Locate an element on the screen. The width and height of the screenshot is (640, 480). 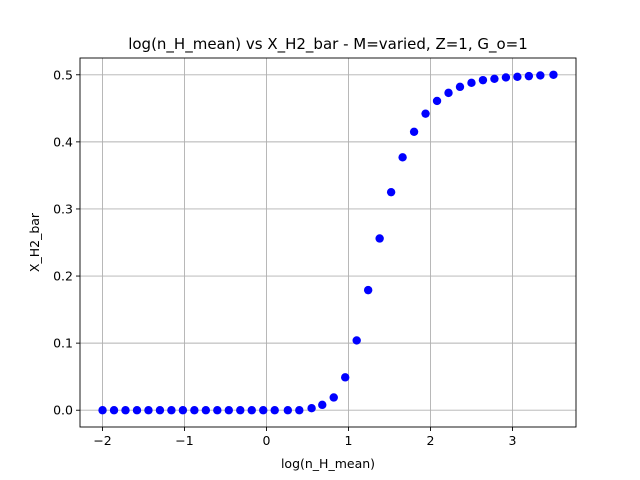
y-tick-label: 0.0 is located at coordinates (63, 410).